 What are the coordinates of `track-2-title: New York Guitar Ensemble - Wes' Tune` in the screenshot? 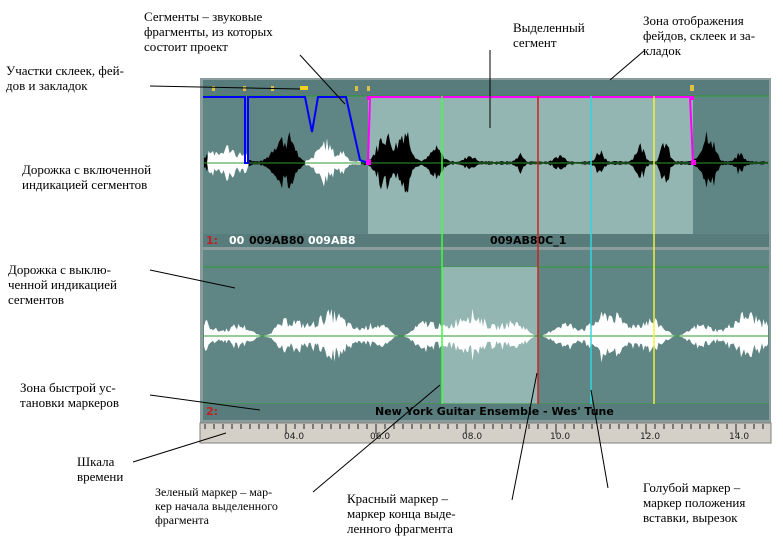 It's located at (494, 411).